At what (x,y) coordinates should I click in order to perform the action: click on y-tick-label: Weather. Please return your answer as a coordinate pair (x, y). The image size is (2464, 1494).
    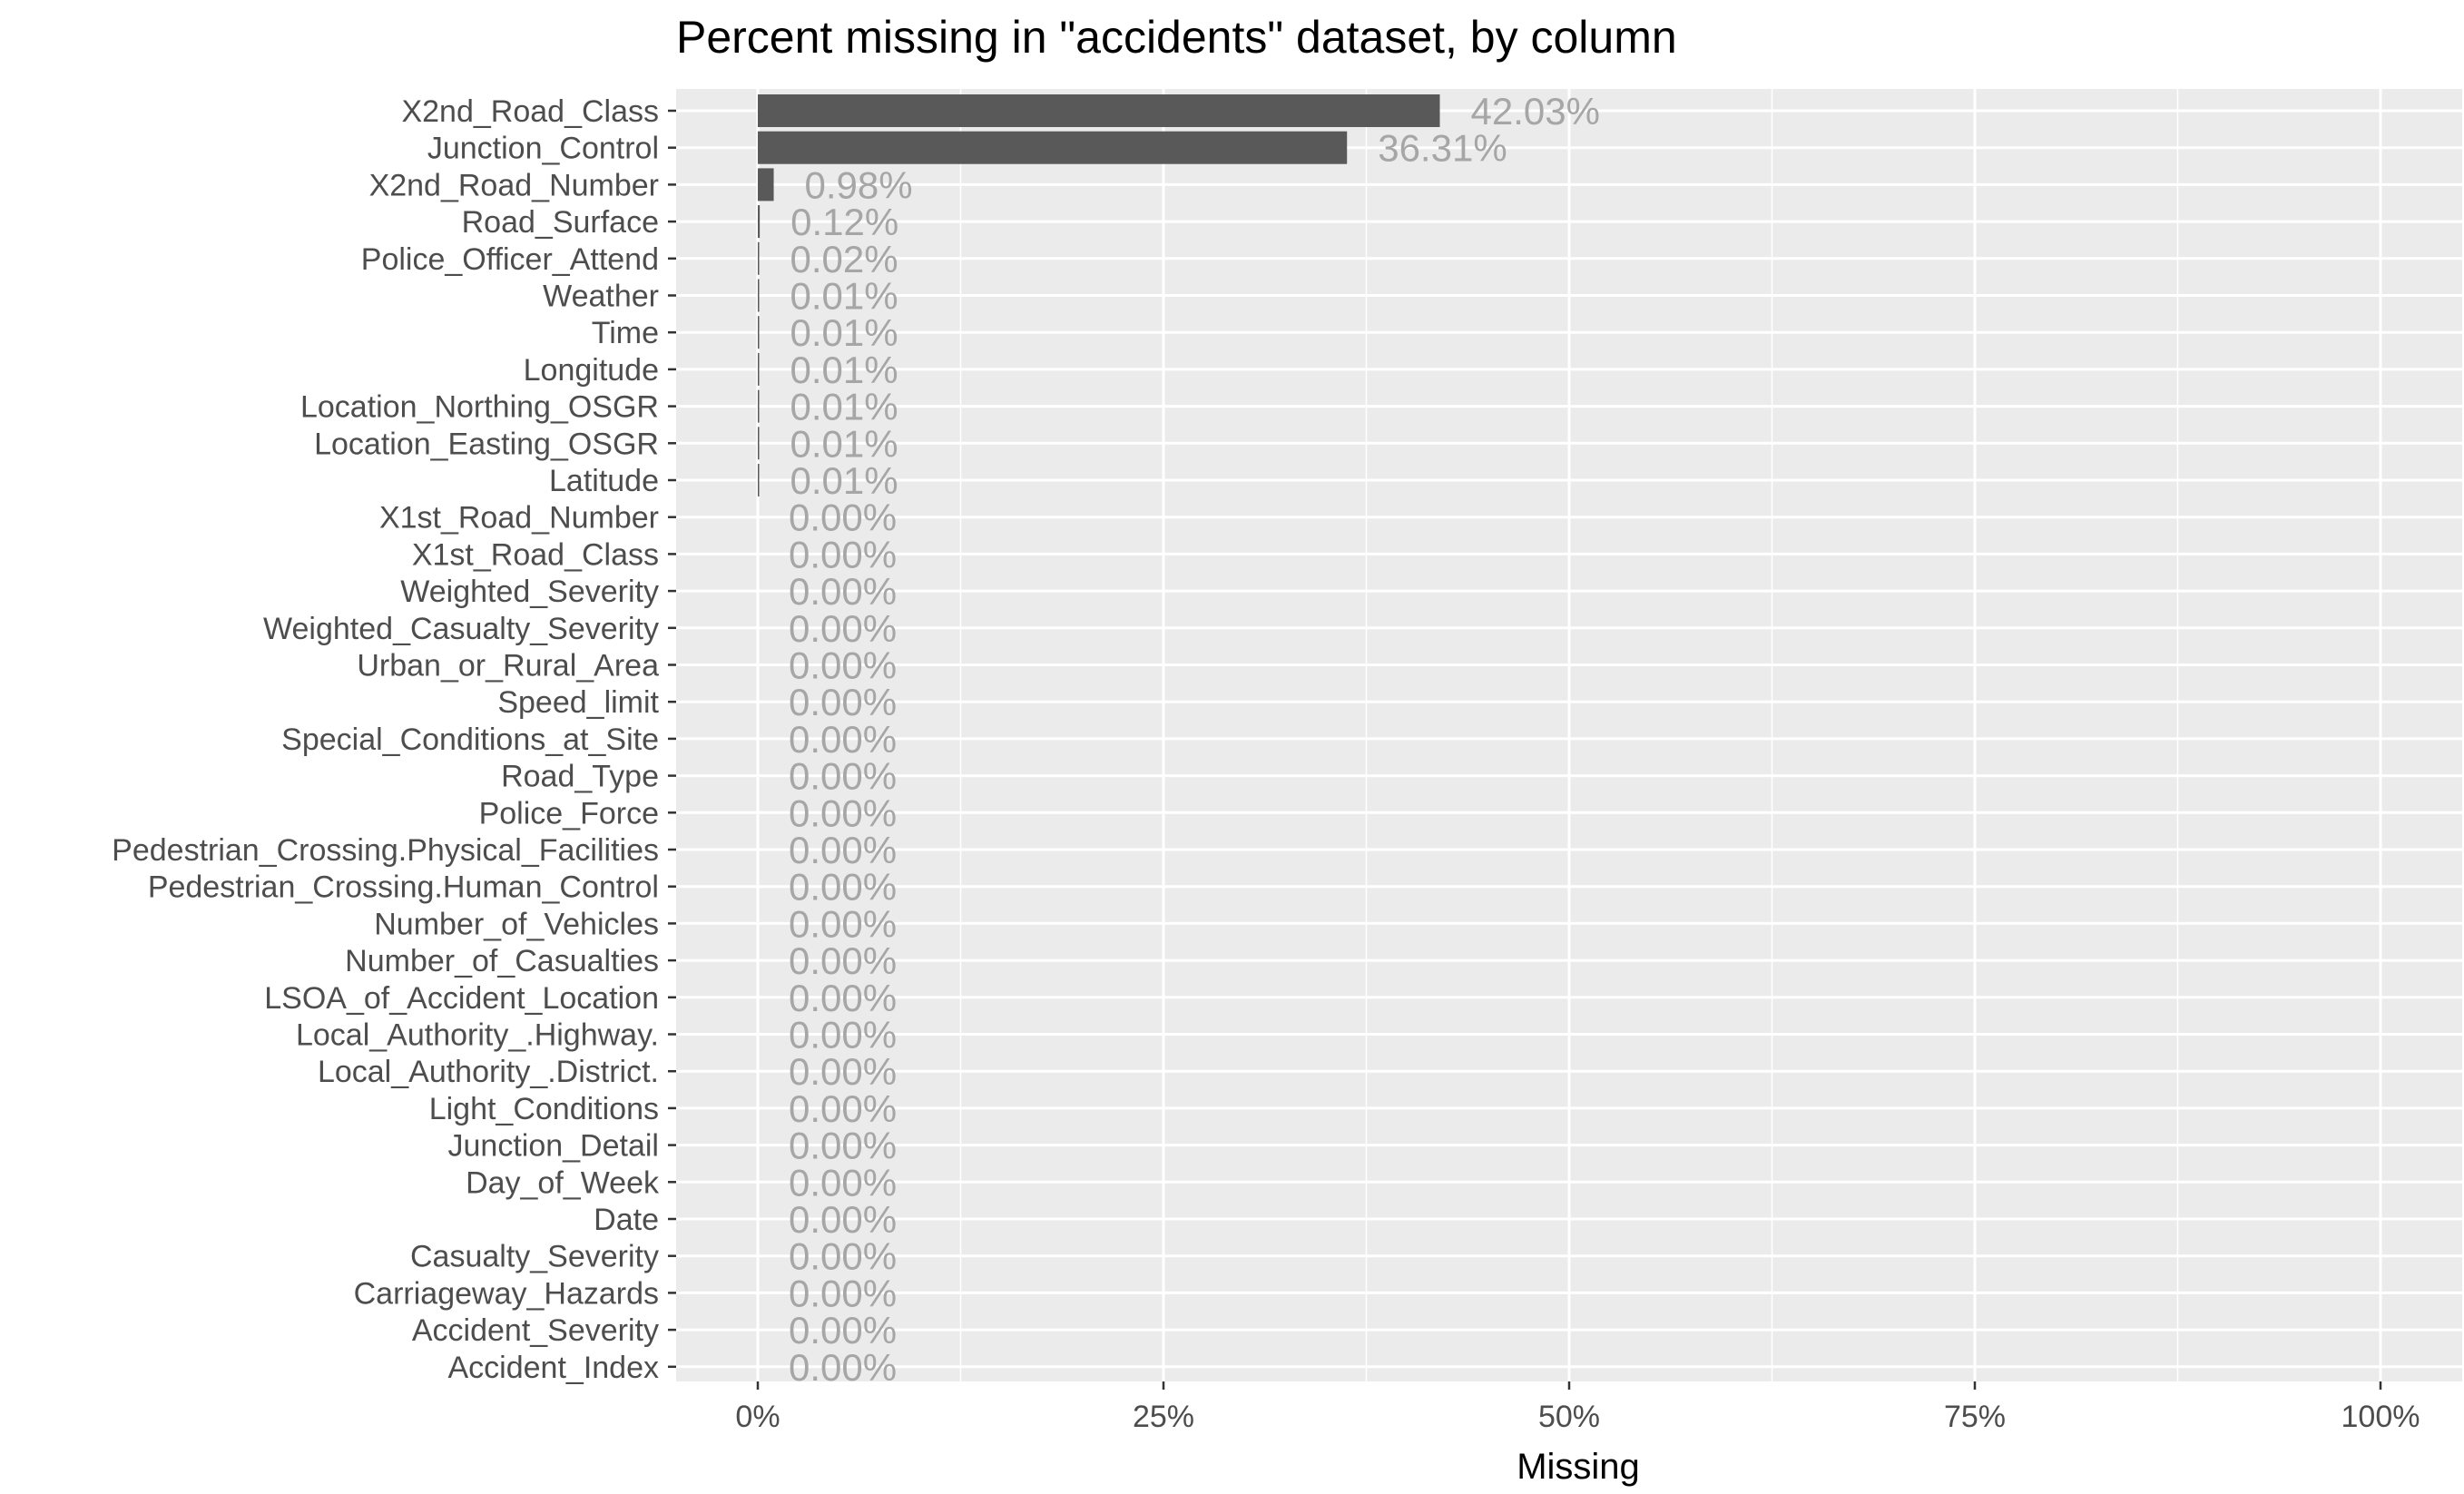
    Looking at the image, I should click on (601, 297).